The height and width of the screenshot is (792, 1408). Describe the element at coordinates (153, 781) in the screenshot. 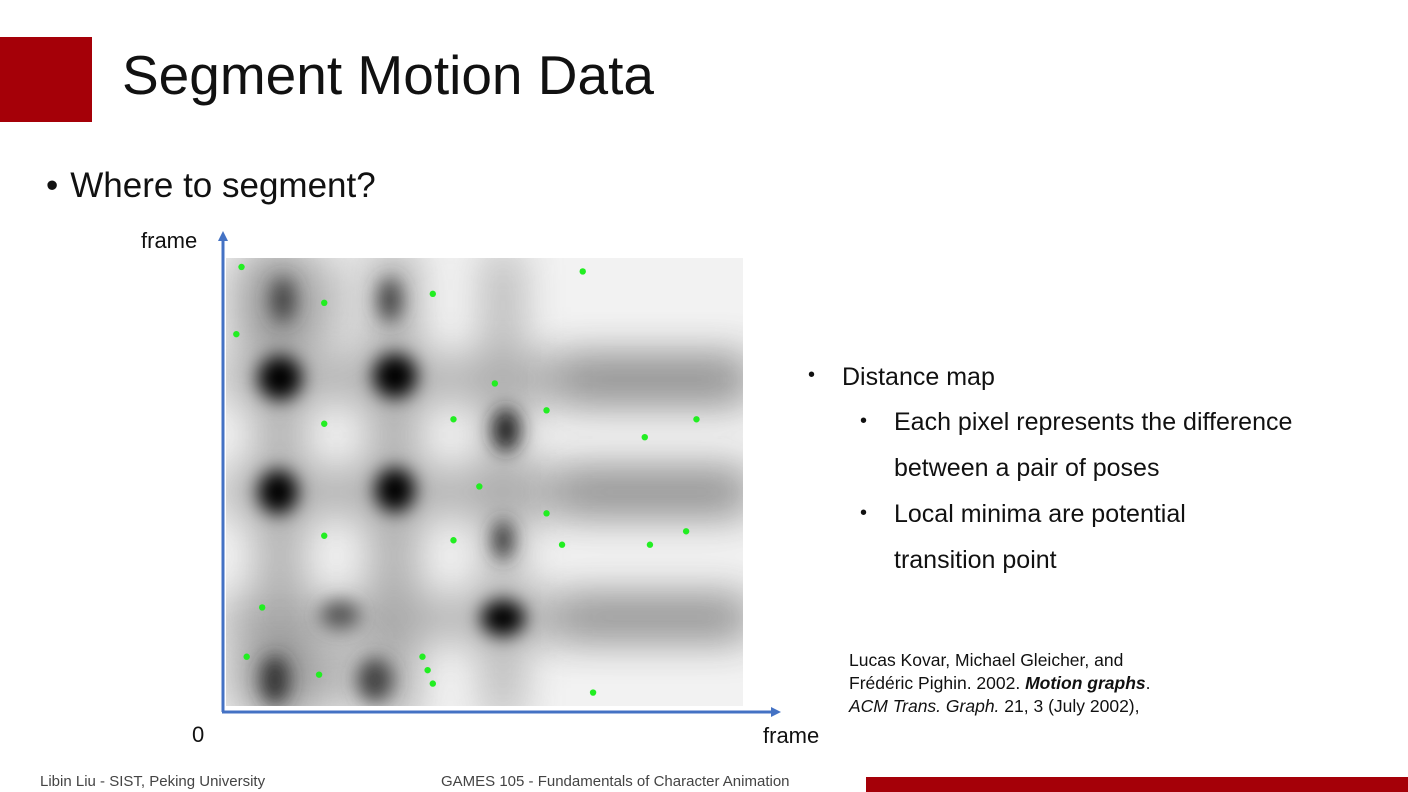

I see `footer-author: Libin Liu - SIST, Peking University` at that location.